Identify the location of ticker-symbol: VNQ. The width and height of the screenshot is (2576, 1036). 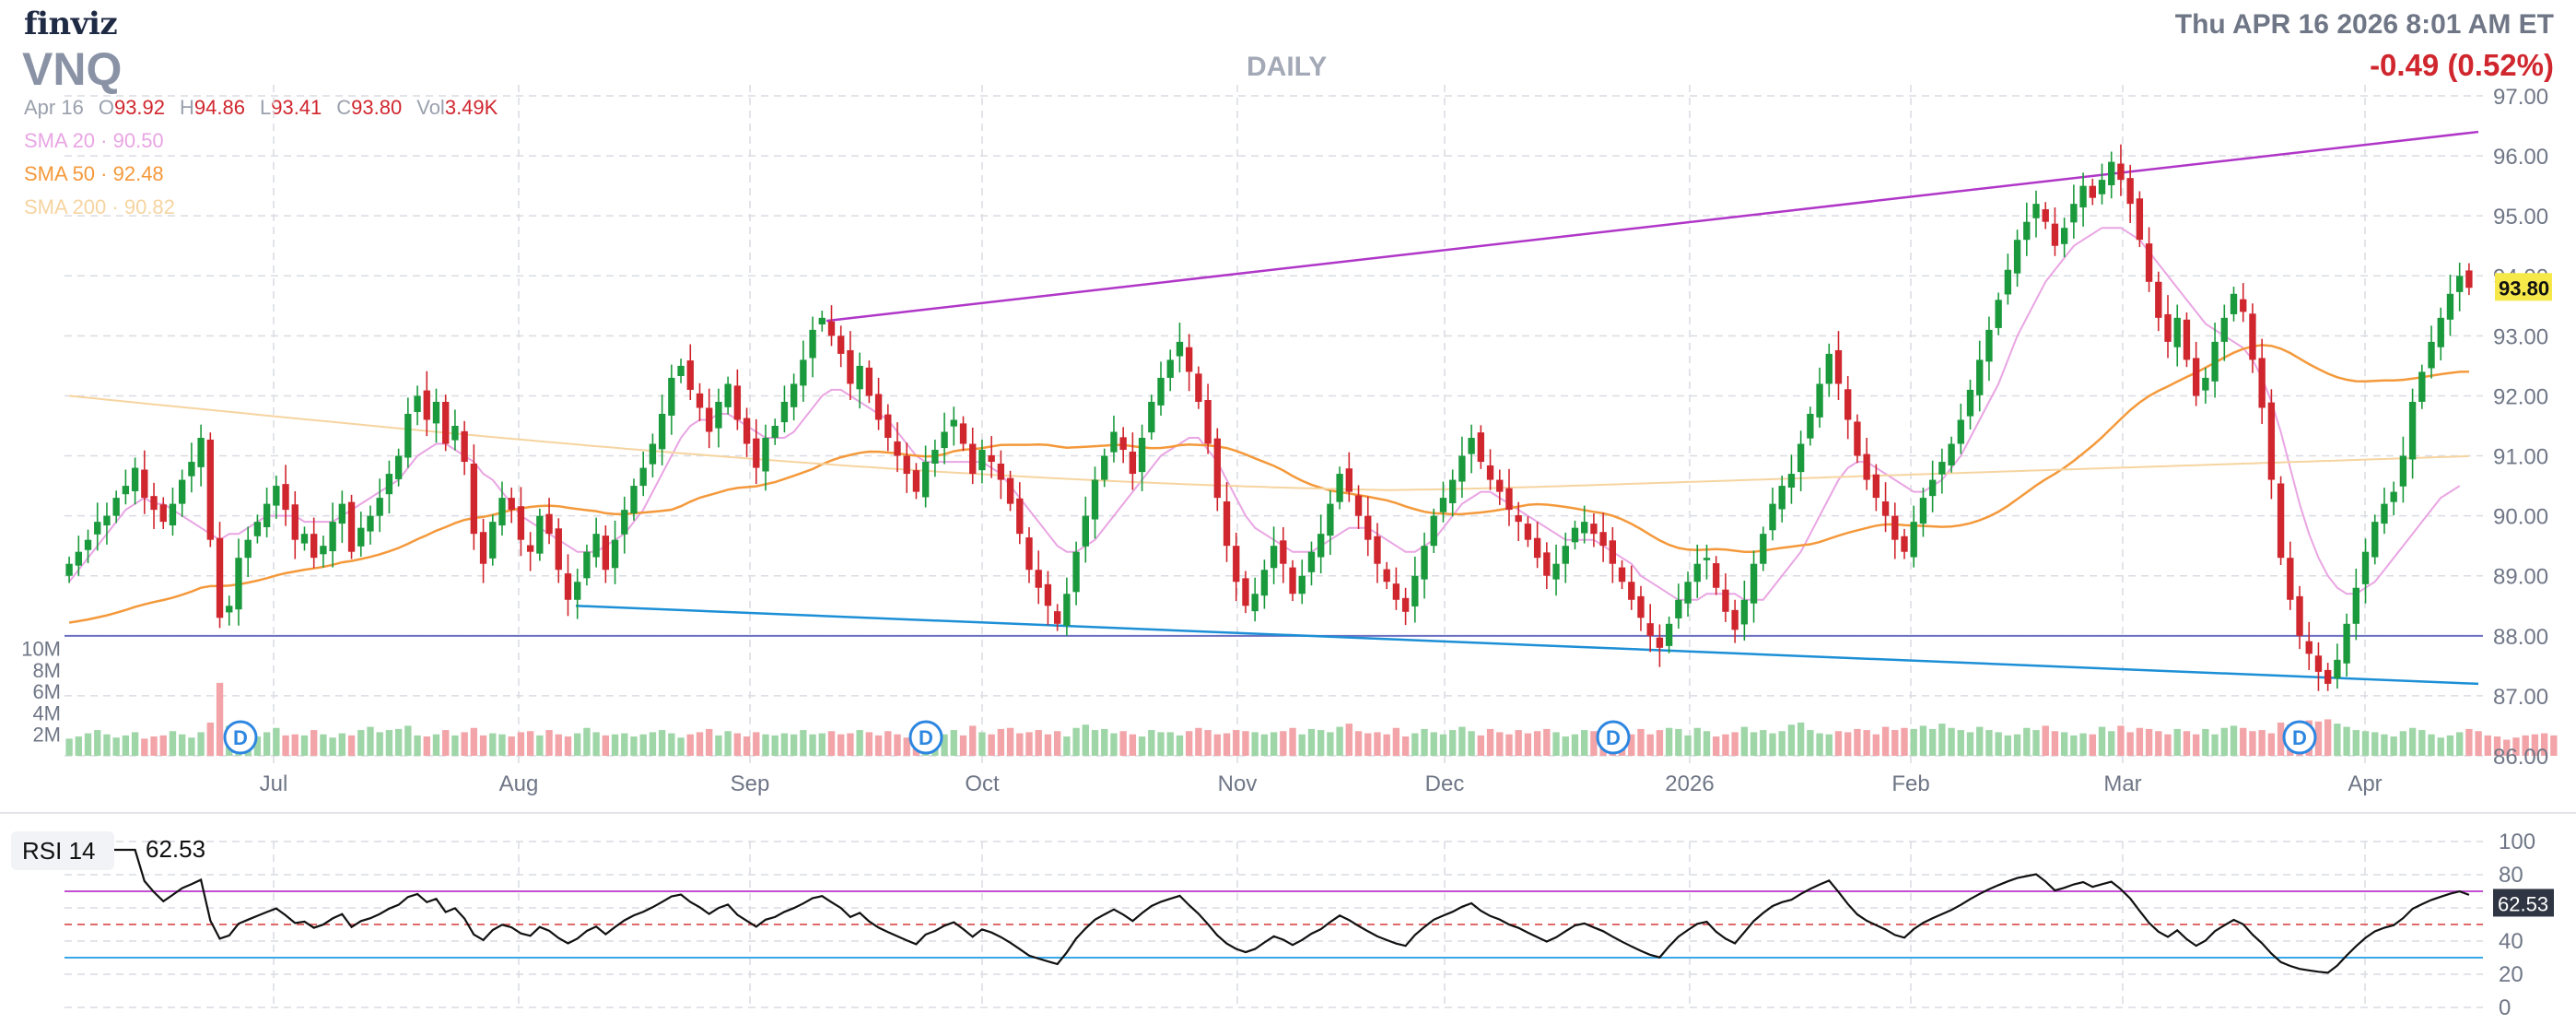
(72, 69).